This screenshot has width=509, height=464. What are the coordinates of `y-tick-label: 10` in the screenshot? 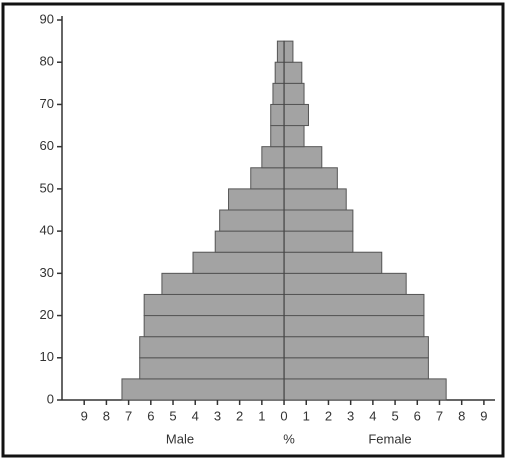 It's located at (47, 356).